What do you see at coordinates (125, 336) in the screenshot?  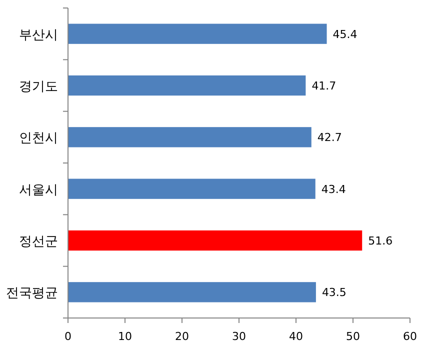 I see `x-tick-label: 10` at bounding box center [125, 336].